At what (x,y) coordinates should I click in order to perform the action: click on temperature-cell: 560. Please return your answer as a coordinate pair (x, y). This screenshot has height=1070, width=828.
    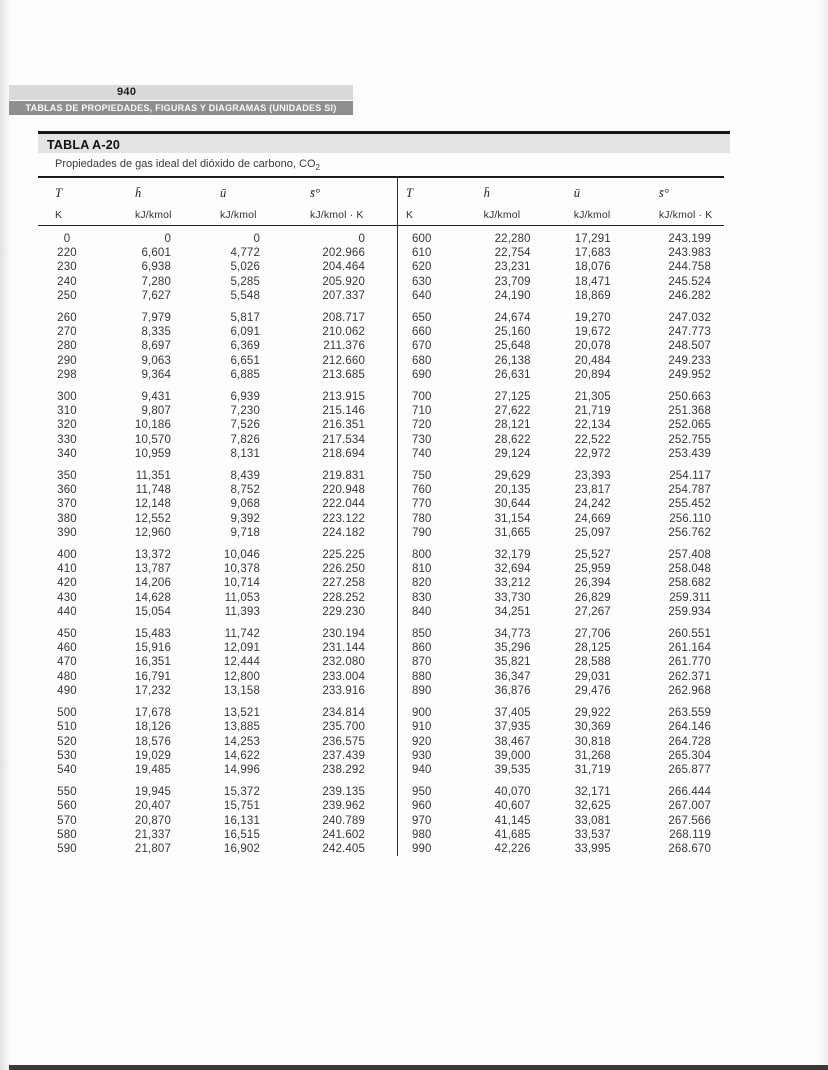
    Looking at the image, I should click on (67, 806).